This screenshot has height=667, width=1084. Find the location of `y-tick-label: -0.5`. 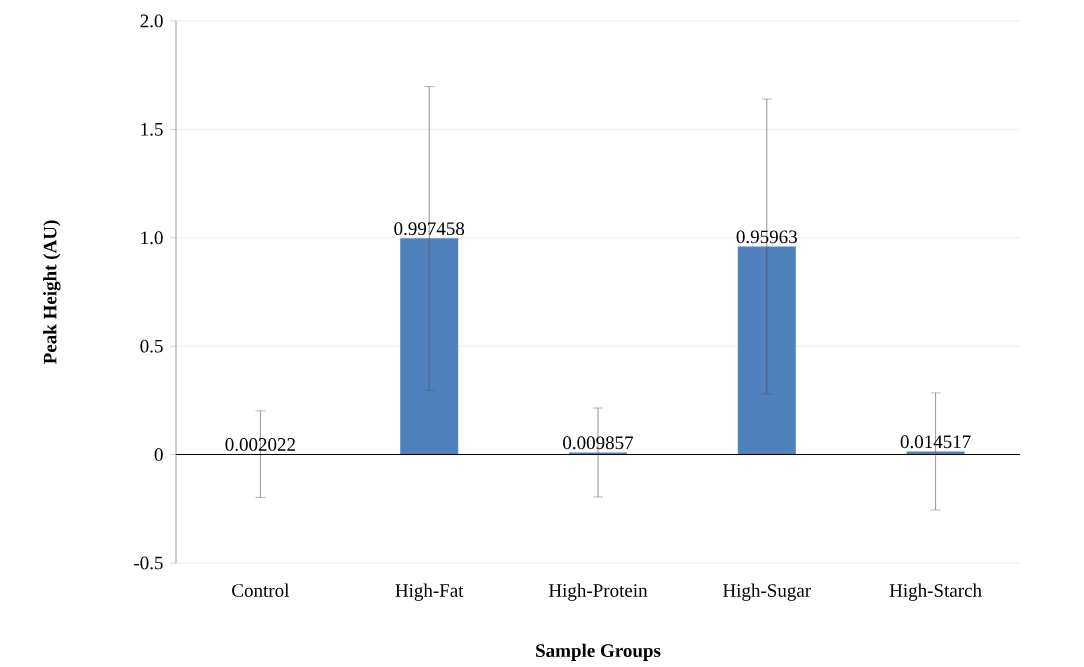

y-tick-label: -0.5 is located at coordinates (148, 563).